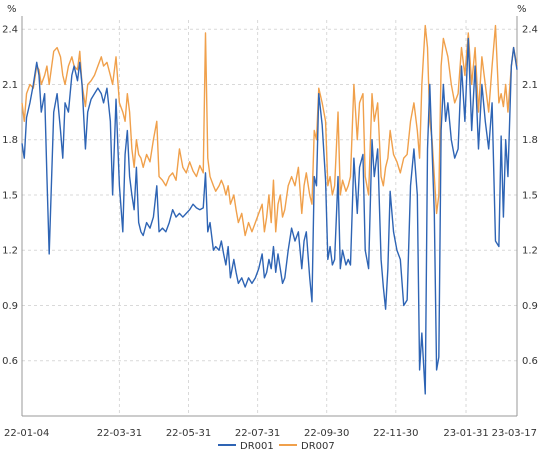 Image resolution: width=550 pixels, height=455 pixels. I want to click on y-tick-label-right: 1.8, so click(530, 140).